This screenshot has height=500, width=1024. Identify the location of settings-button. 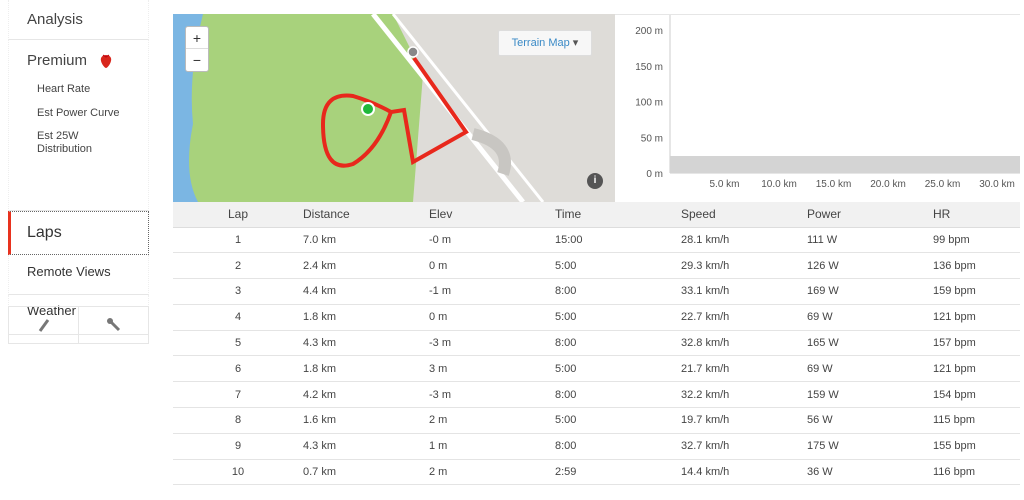
(113, 325).